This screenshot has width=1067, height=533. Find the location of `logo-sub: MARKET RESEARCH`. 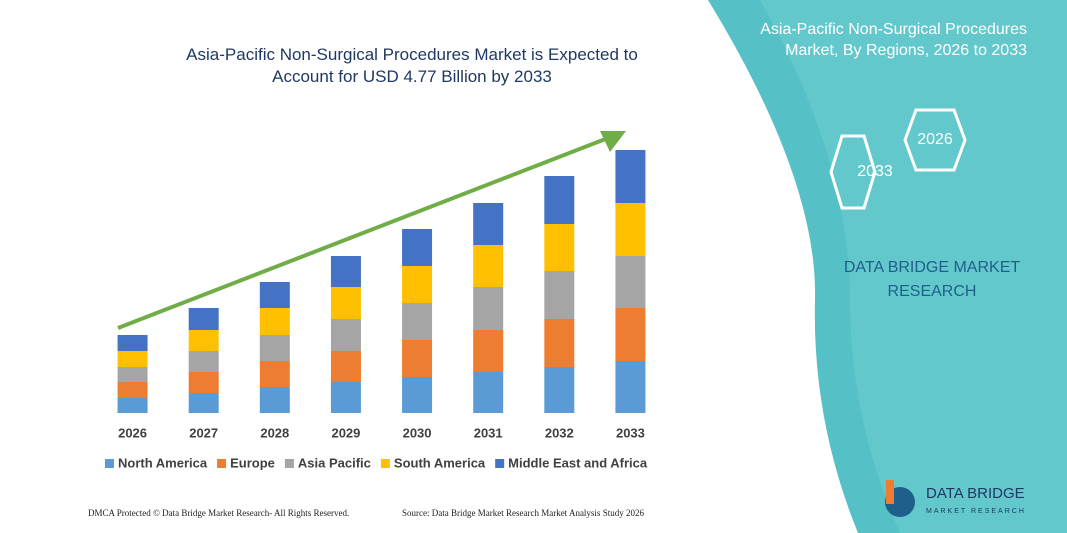

logo-sub: MARKET RESEARCH is located at coordinates (976, 511).